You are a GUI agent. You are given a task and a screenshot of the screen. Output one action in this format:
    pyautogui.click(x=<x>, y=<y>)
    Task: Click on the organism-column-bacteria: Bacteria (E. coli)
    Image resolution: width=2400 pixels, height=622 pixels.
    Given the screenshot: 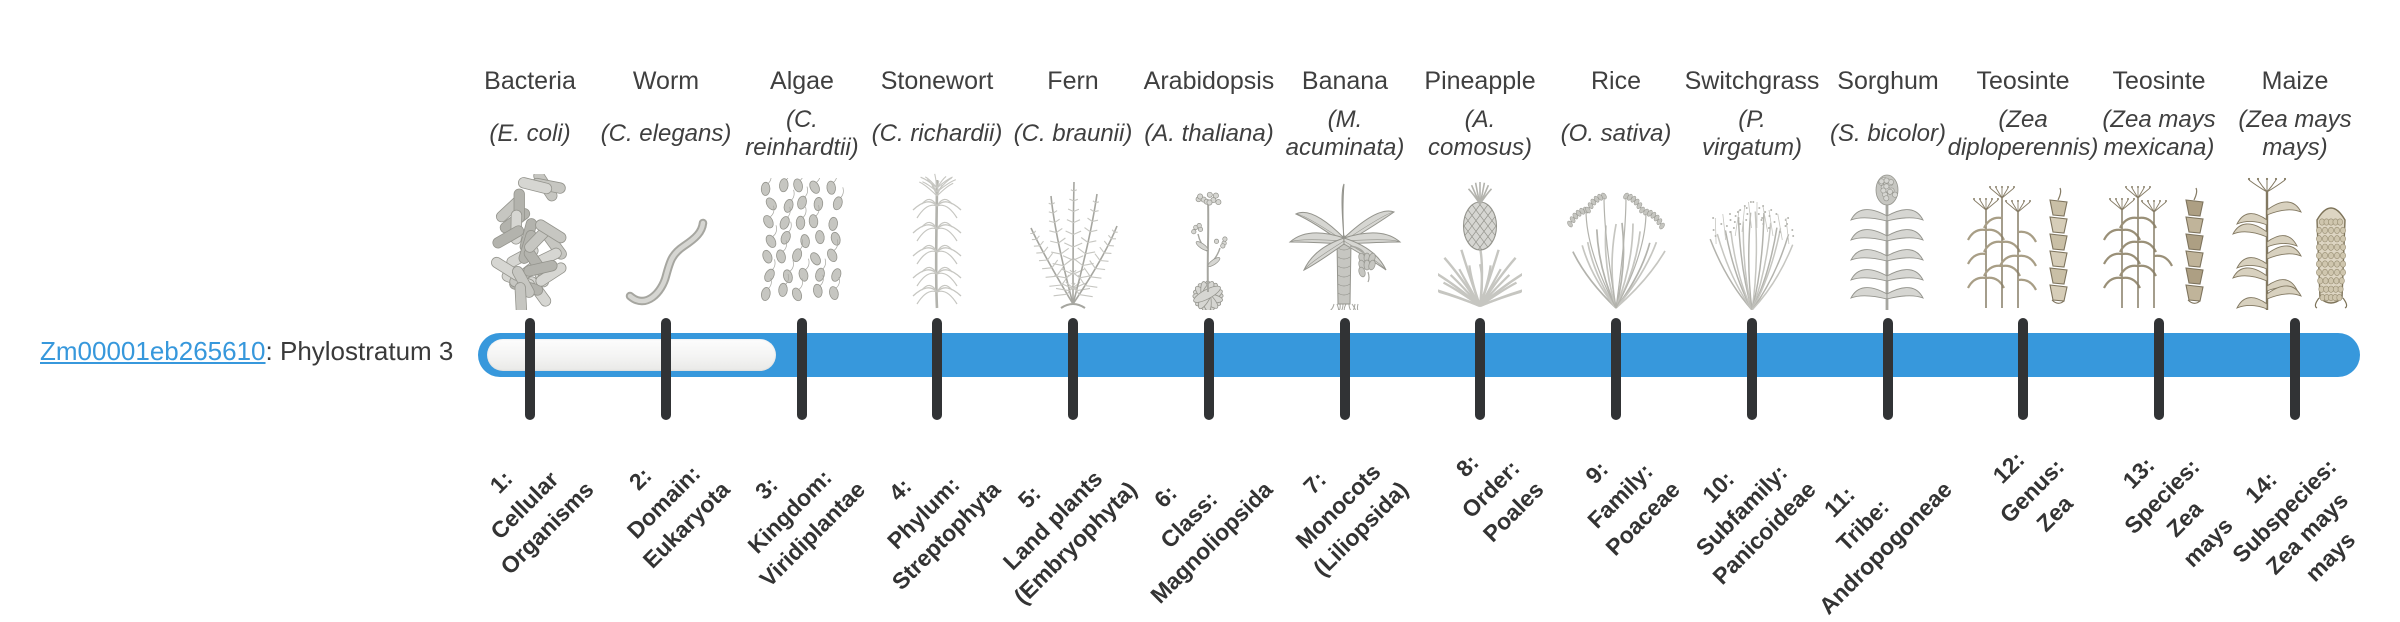 What is the action you would take?
    pyautogui.click(x=530, y=175)
    